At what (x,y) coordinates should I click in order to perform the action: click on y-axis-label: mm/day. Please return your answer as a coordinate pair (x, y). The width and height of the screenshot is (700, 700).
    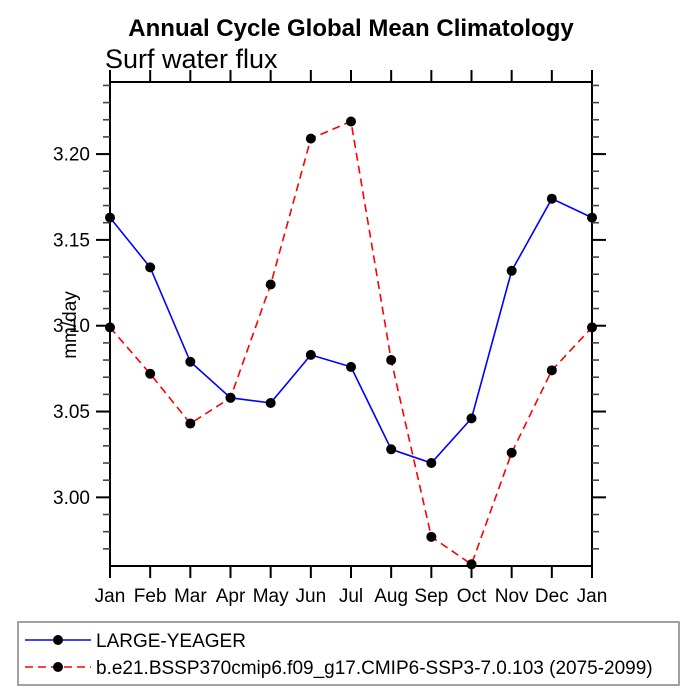
    Looking at the image, I should click on (70, 325).